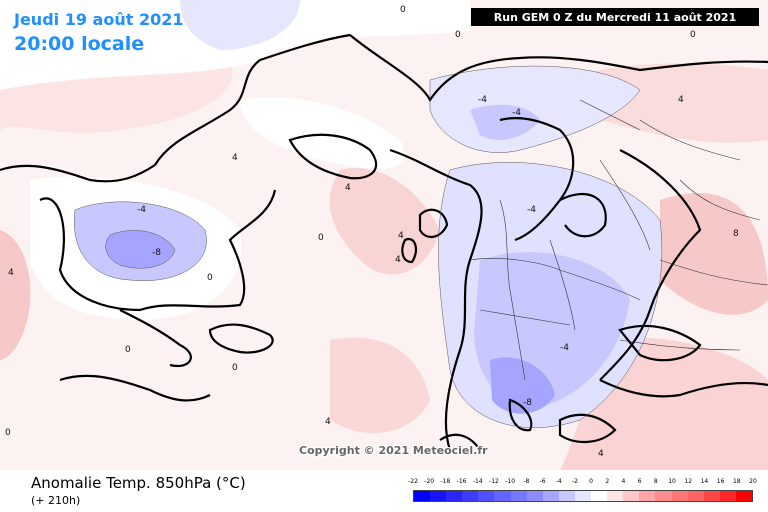 This screenshot has height=512, width=768. What do you see at coordinates (322, 133) in the screenshot?
I see `neutral-anomaly-area` at bounding box center [322, 133].